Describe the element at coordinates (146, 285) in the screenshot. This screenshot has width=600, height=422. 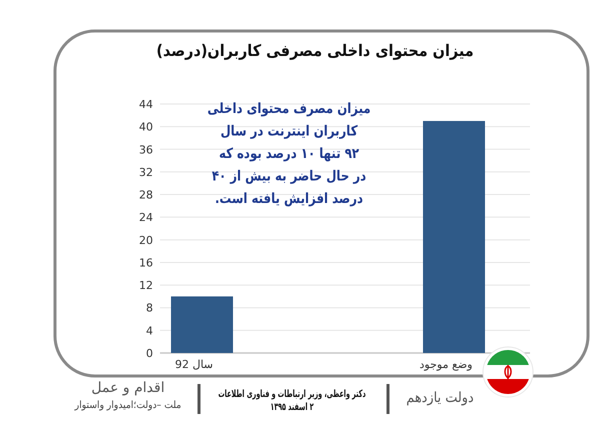
I see `y-tick-label: 12` at that location.